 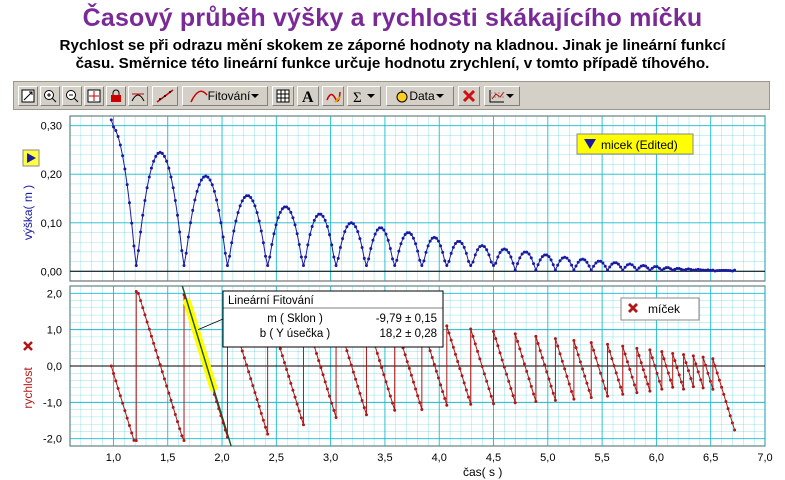 What do you see at coordinates (94, 96) in the screenshot?
I see `examine-icon` at bounding box center [94, 96].